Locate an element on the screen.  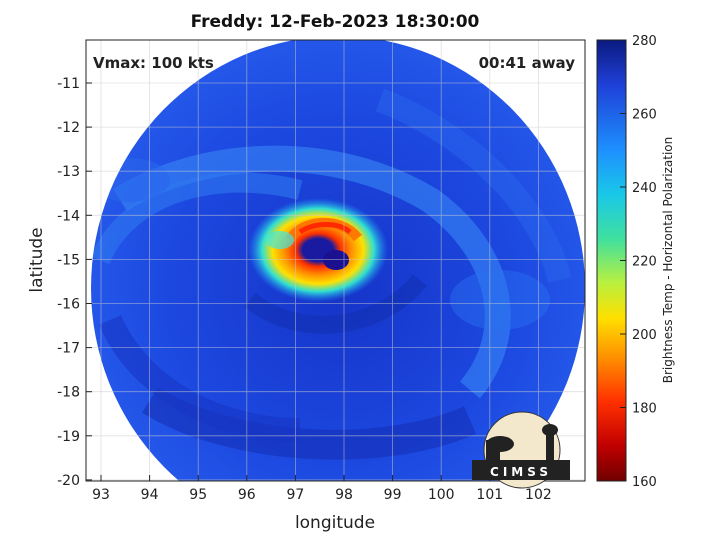
y-tick-label: -16 is located at coordinates (68, 305).